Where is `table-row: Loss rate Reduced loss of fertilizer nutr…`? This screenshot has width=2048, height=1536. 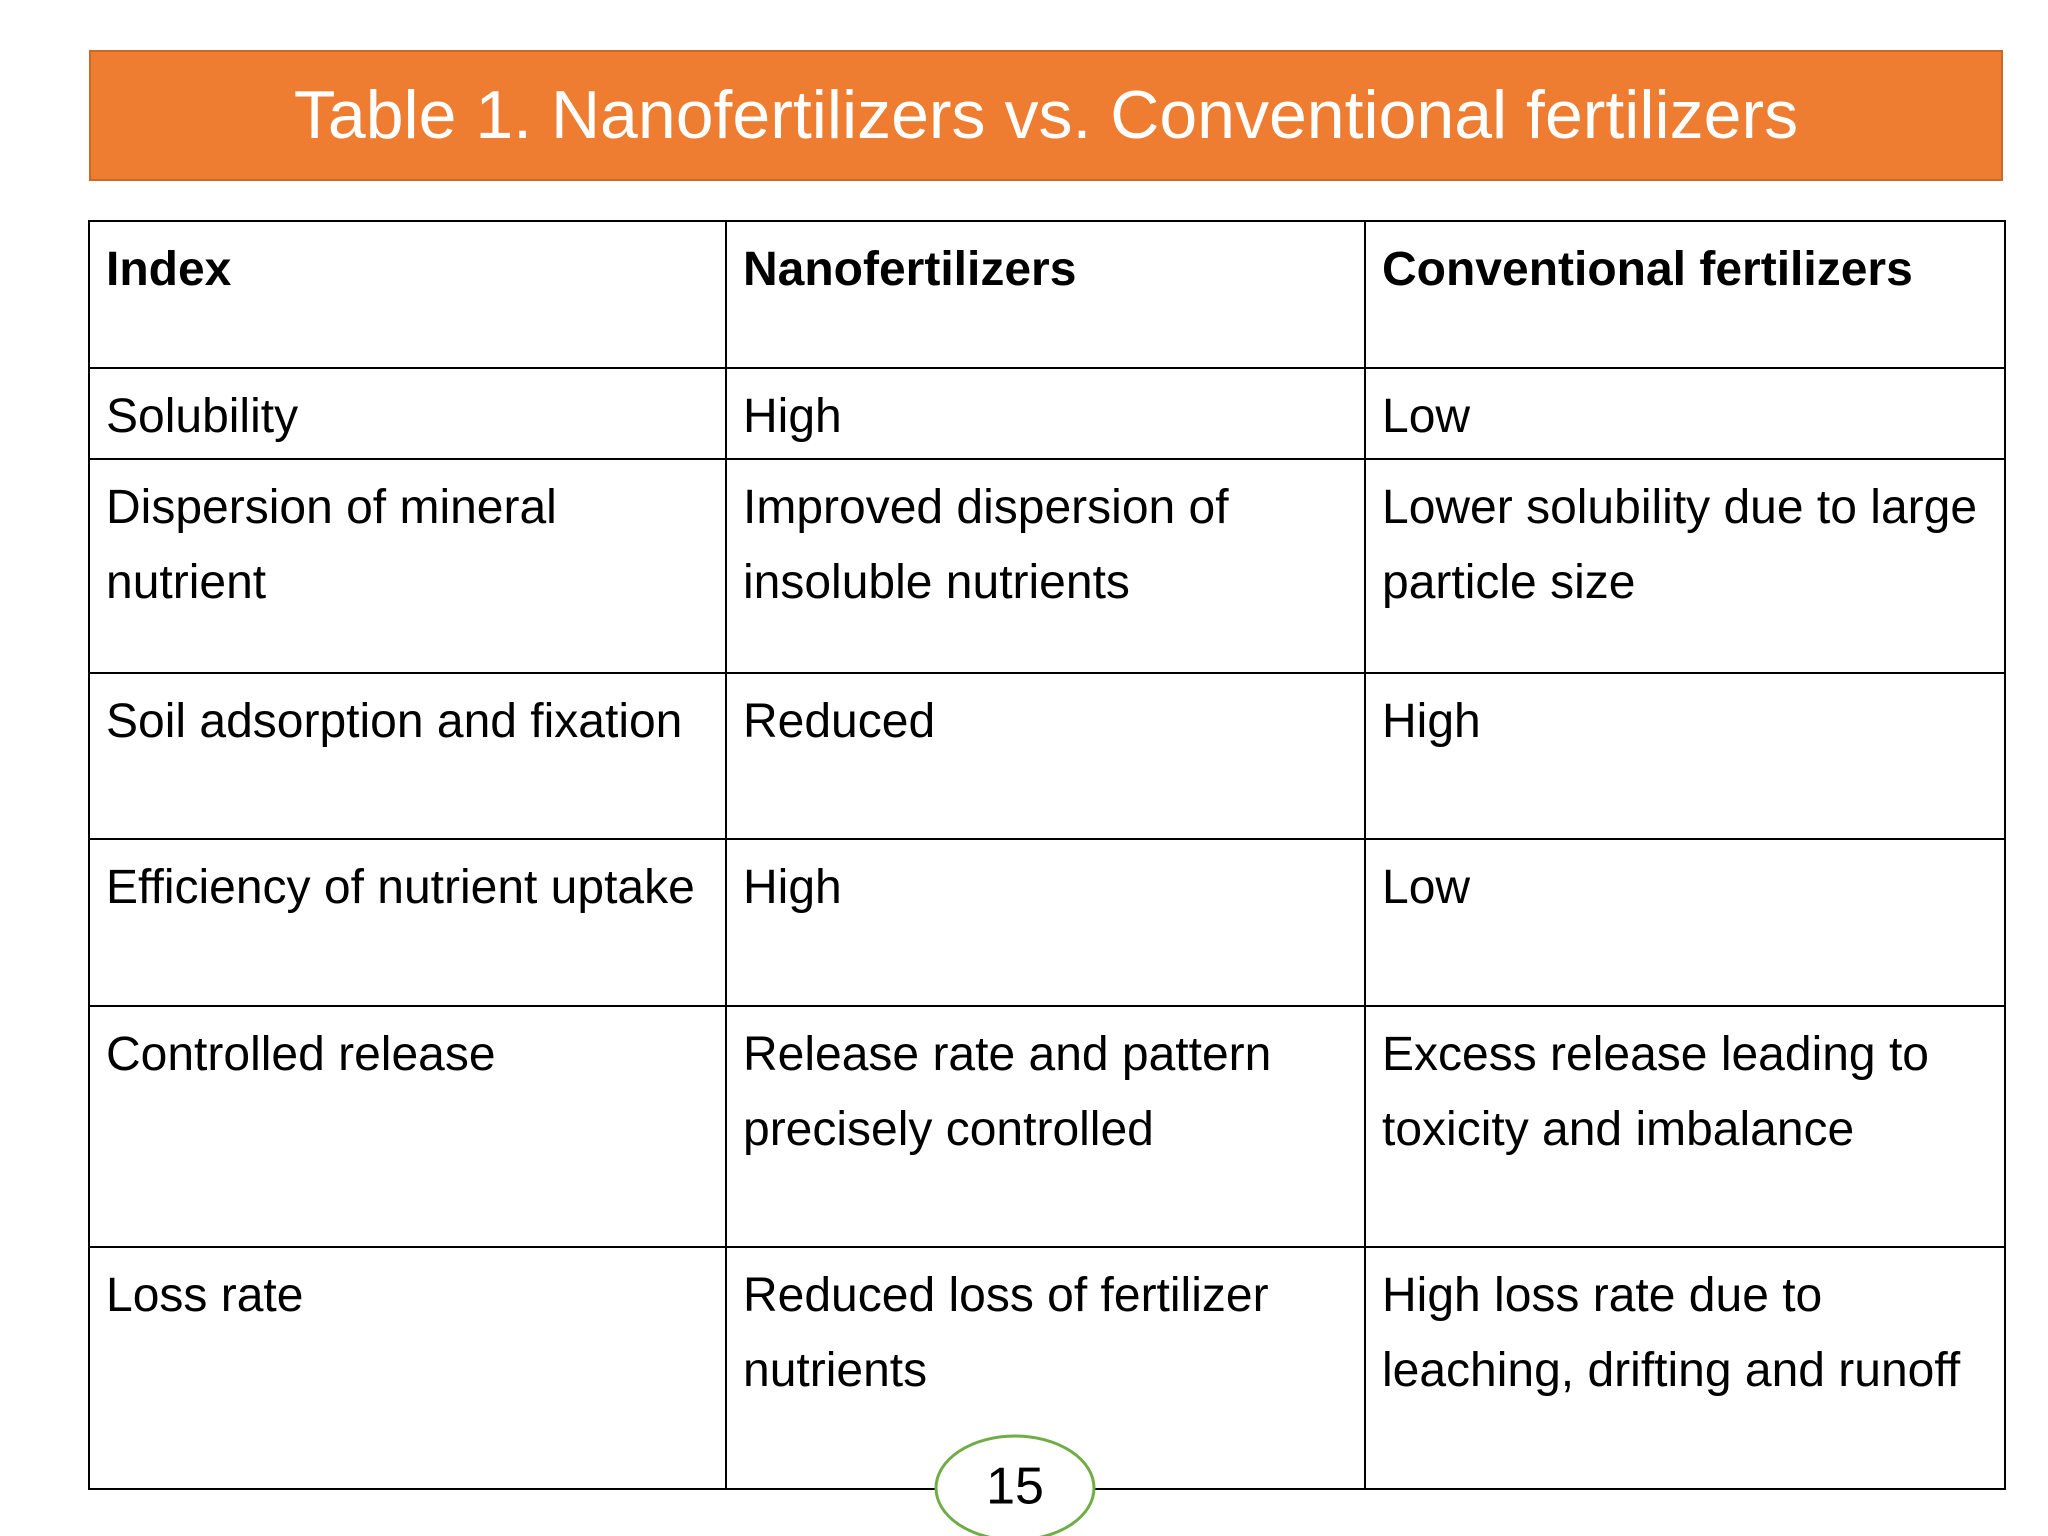 table-row: Loss rate Reduced loss of fertilizer nutr… is located at coordinates (1047, 1368).